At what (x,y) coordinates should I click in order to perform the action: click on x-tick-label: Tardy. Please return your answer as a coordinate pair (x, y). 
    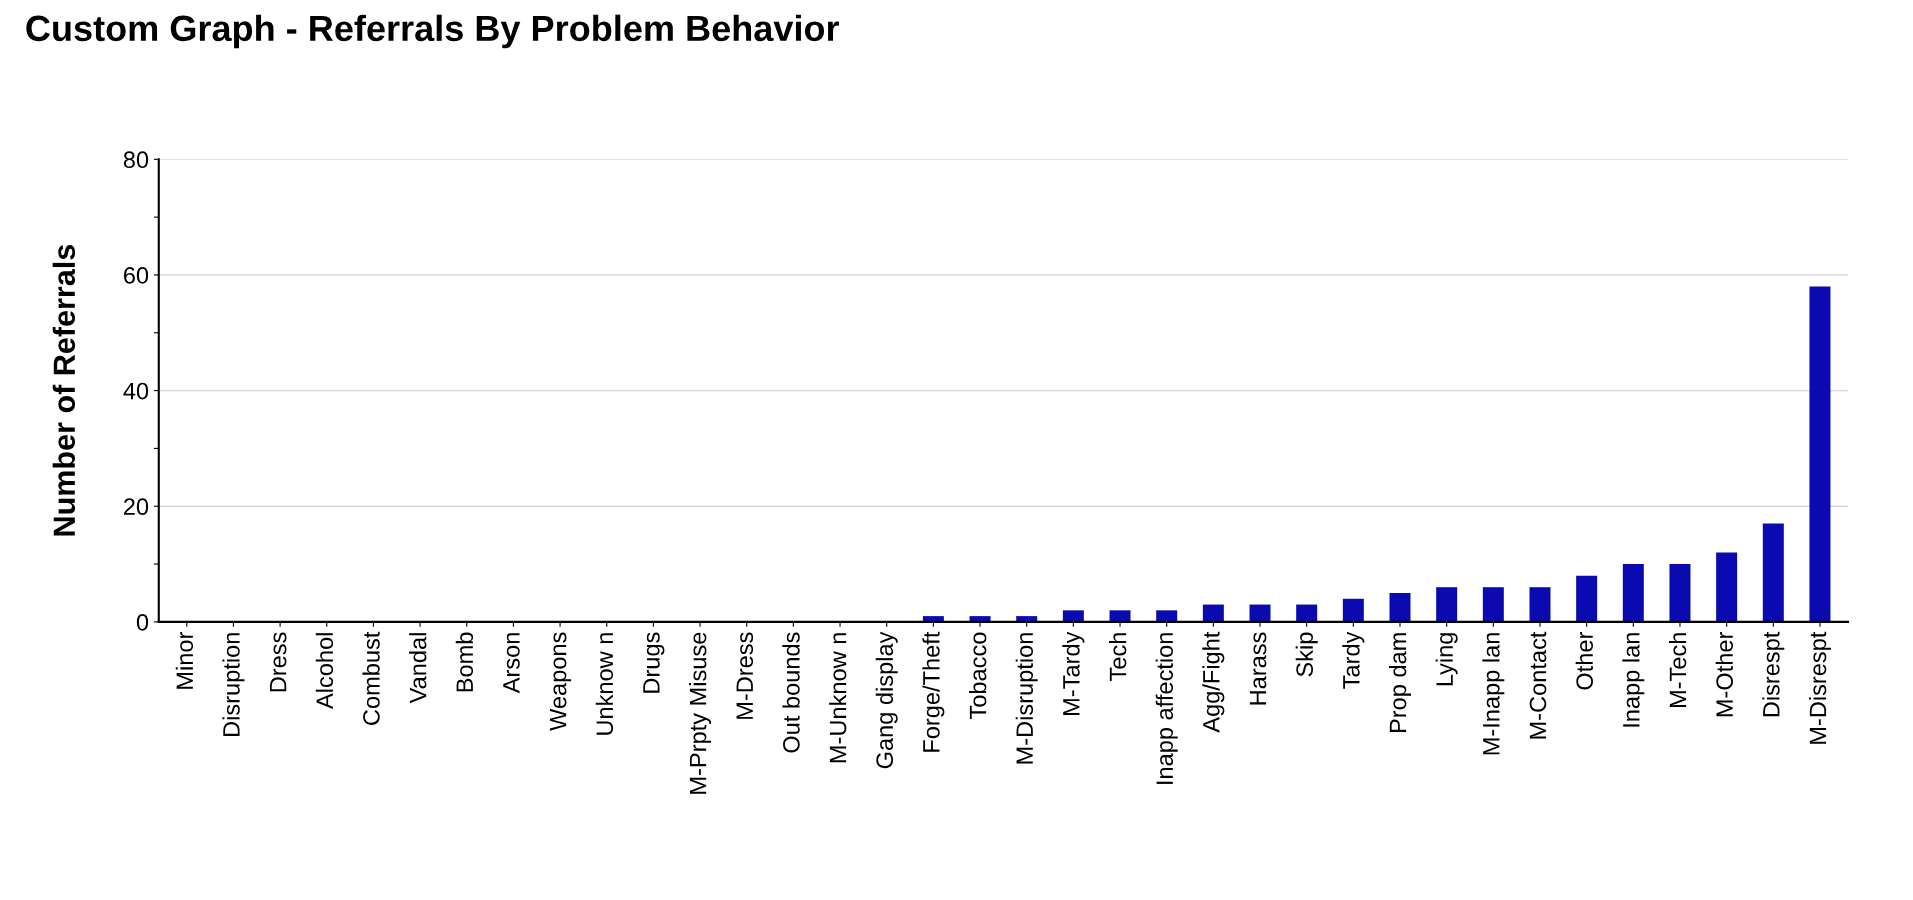
    Looking at the image, I should click on (1353, 660).